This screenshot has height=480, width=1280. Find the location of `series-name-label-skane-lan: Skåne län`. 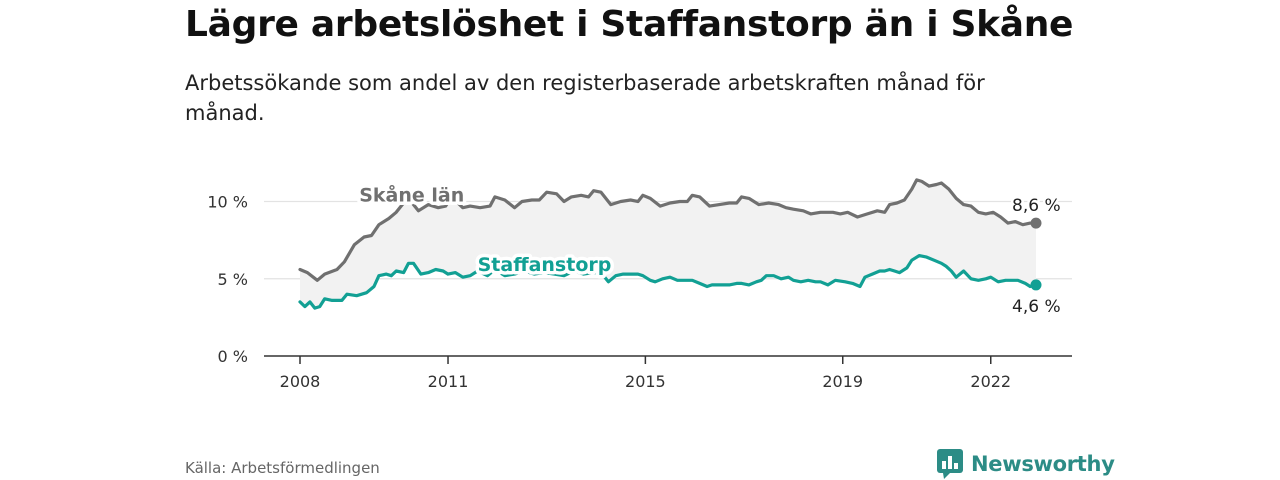

series-name-label-skane-lan: Skåne län is located at coordinates (411, 195).